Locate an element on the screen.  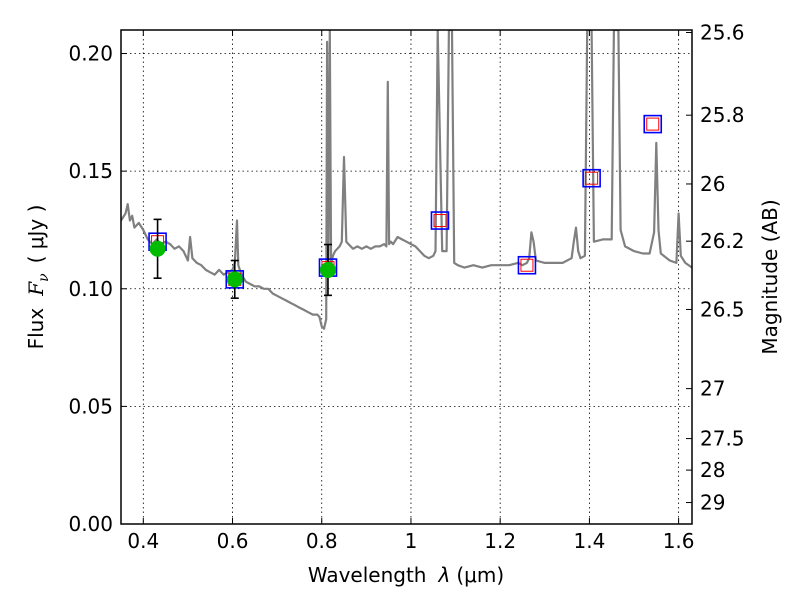
y-tick-label: 0.10 is located at coordinates (90, 289).